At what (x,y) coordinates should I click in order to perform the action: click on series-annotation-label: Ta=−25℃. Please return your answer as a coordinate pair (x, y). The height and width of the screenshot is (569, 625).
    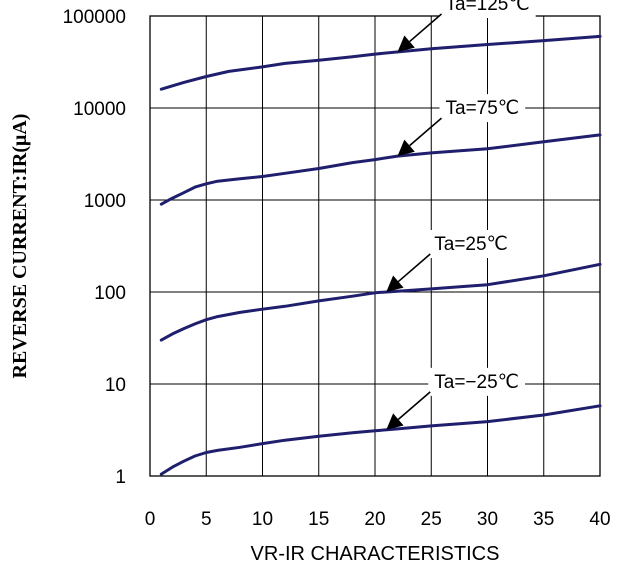
    Looking at the image, I should click on (476, 382).